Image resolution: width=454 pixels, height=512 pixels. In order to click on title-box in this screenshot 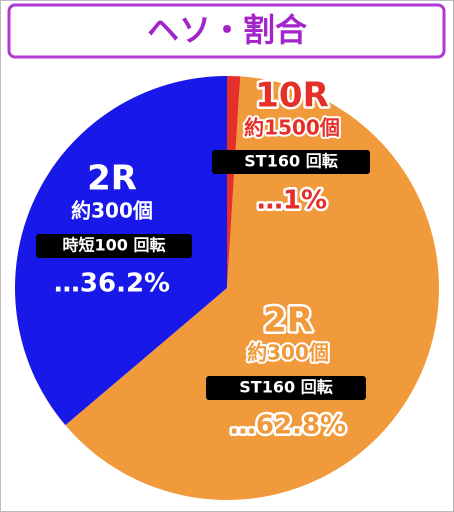, I will do `click(226, 31)`.